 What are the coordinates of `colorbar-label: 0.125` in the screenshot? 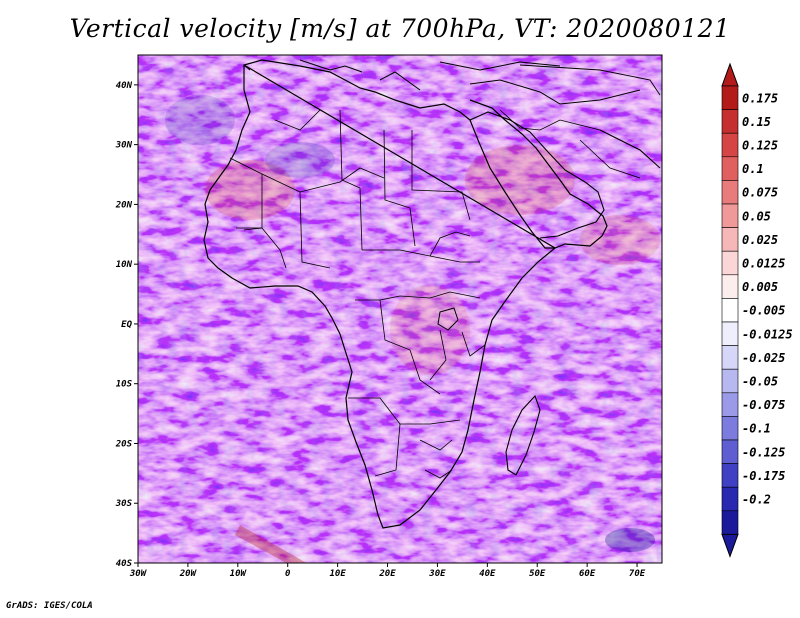 It's located at (760, 146).